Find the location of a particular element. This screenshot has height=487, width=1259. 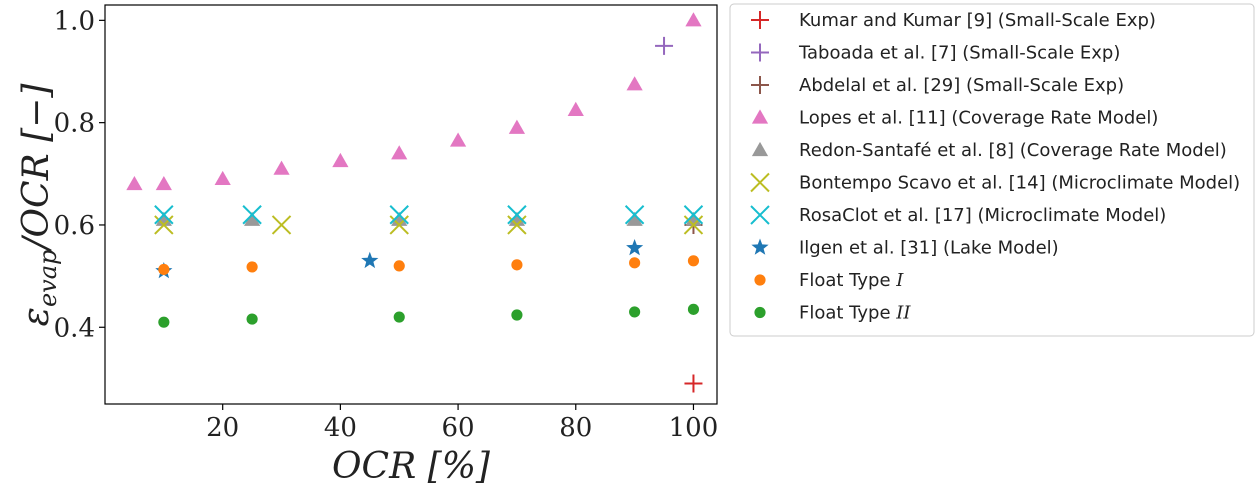

legend-entry: Ilgen et al. [31] (Lake Model) is located at coordinates (929, 248).